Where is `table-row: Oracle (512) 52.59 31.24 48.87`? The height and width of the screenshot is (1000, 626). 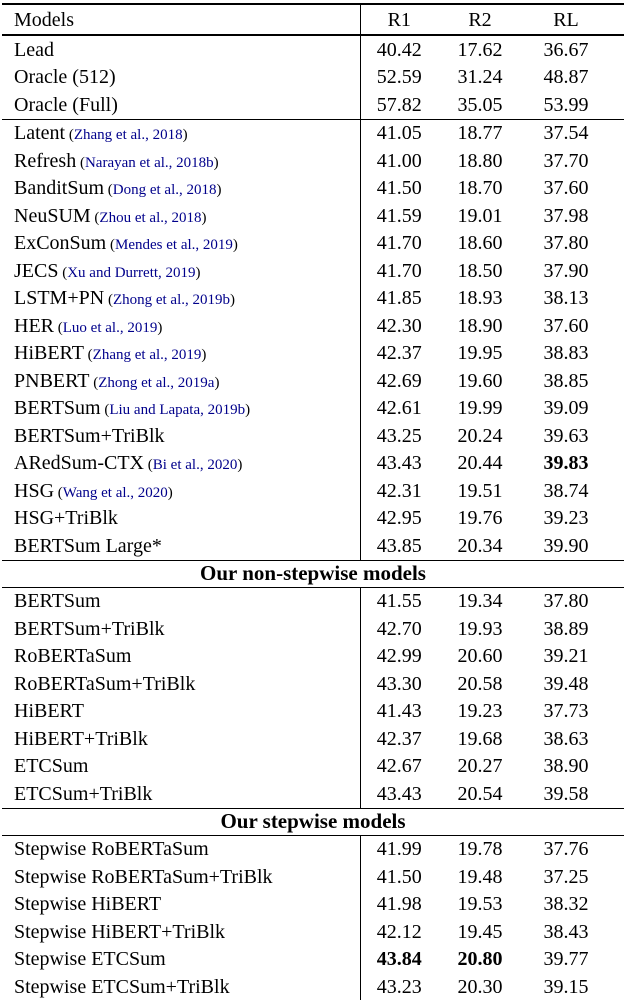 table-row: Oracle (512) 52.59 31.24 48.87 is located at coordinates (313, 77).